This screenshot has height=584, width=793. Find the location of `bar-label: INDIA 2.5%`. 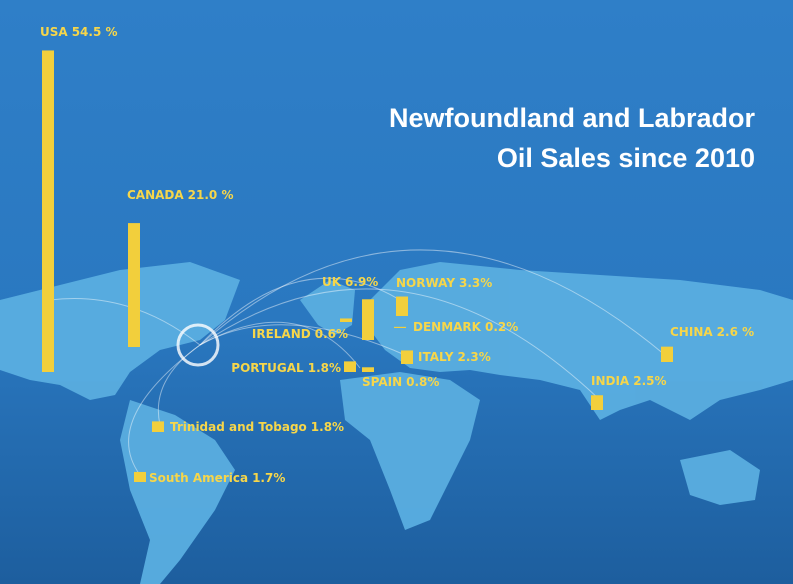

bar-label: INDIA 2.5% is located at coordinates (629, 381).